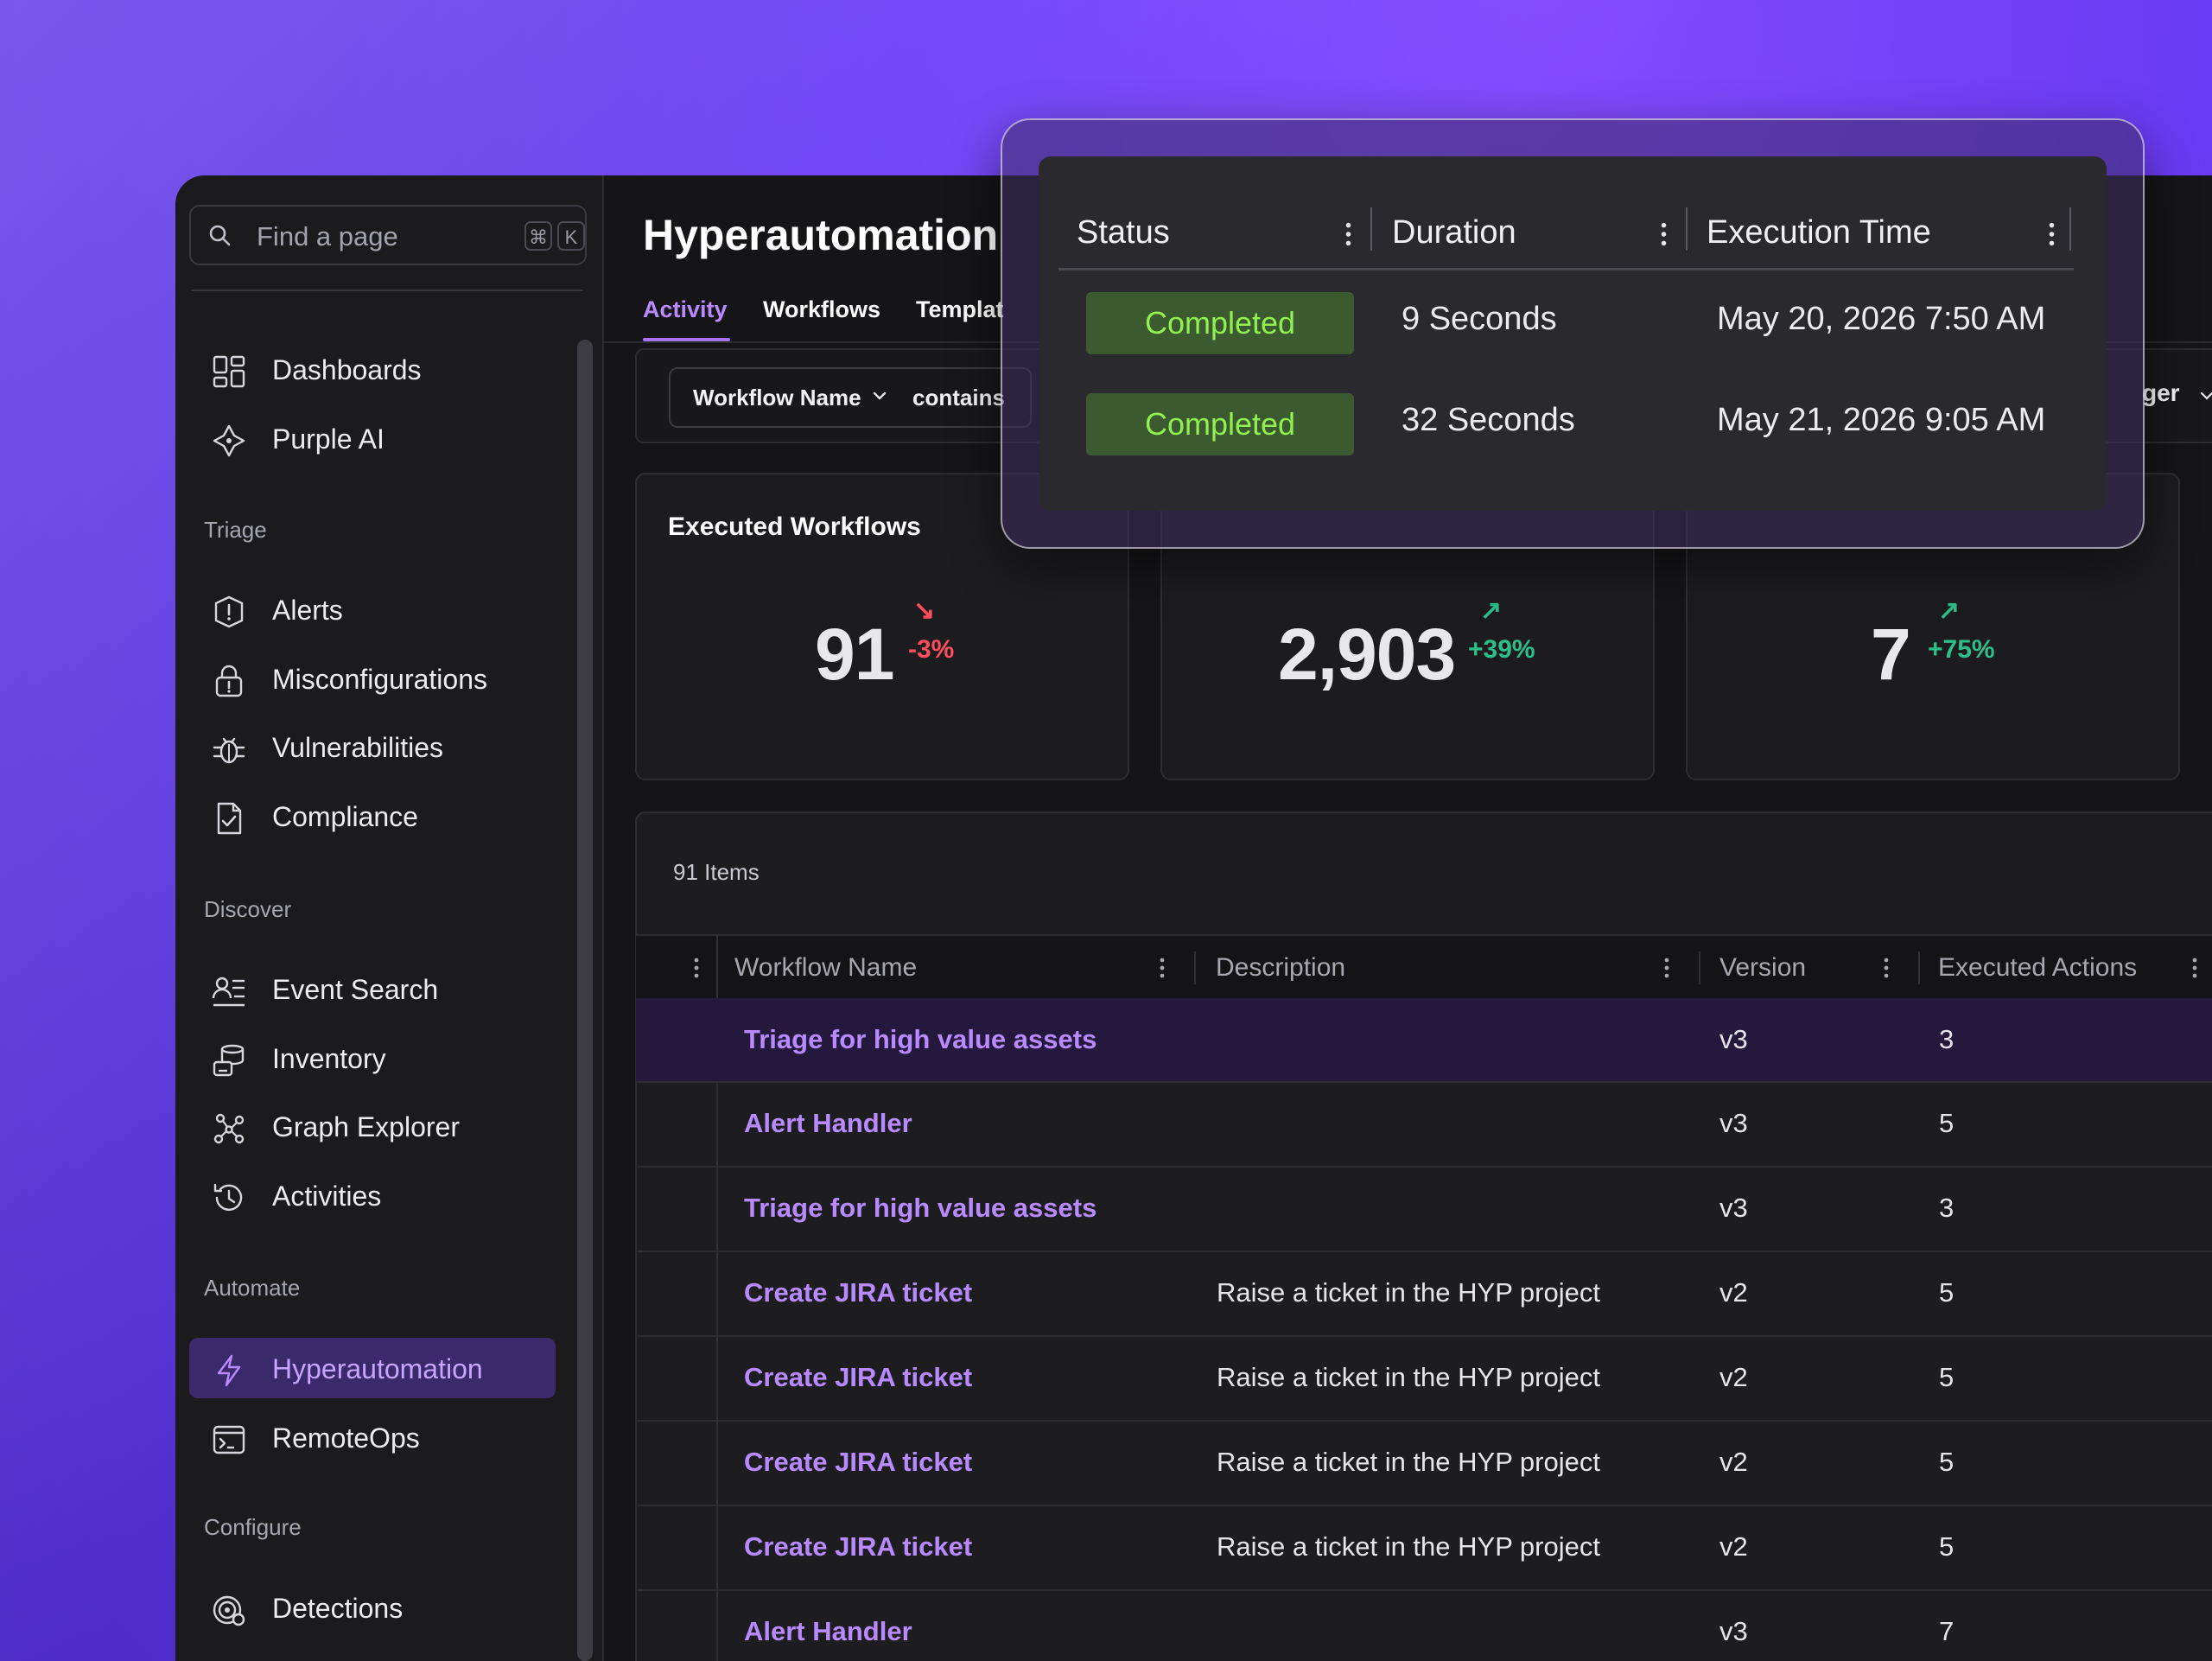  What do you see at coordinates (686, 339) in the screenshot?
I see `active-tab-indicator` at bounding box center [686, 339].